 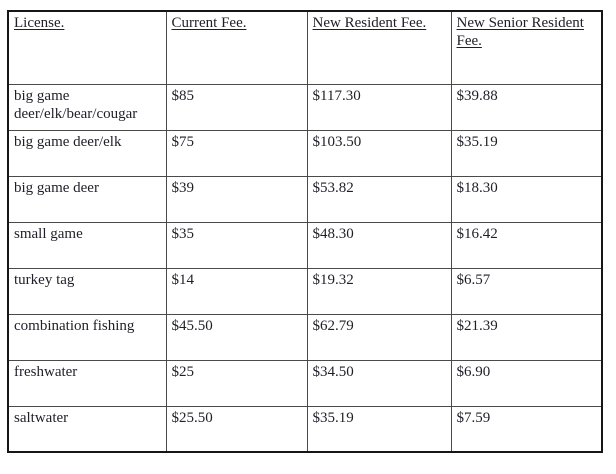 What do you see at coordinates (87, 383) in the screenshot?
I see `cell-license: freshwater` at bounding box center [87, 383].